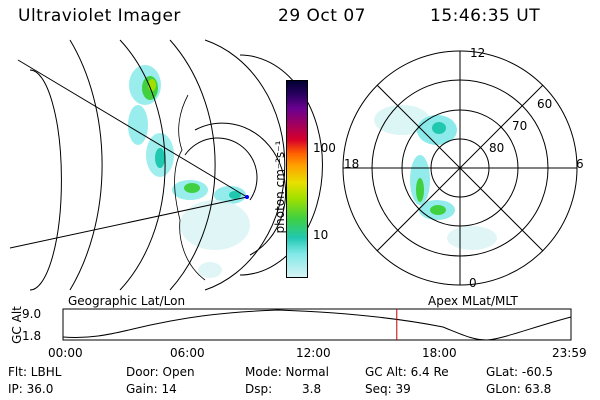 The width and height of the screenshot is (600, 400). What do you see at coordinates (312, 389) in the screenshot?
I see `dsp-value: 3.8` at bounding box center [312, 389].